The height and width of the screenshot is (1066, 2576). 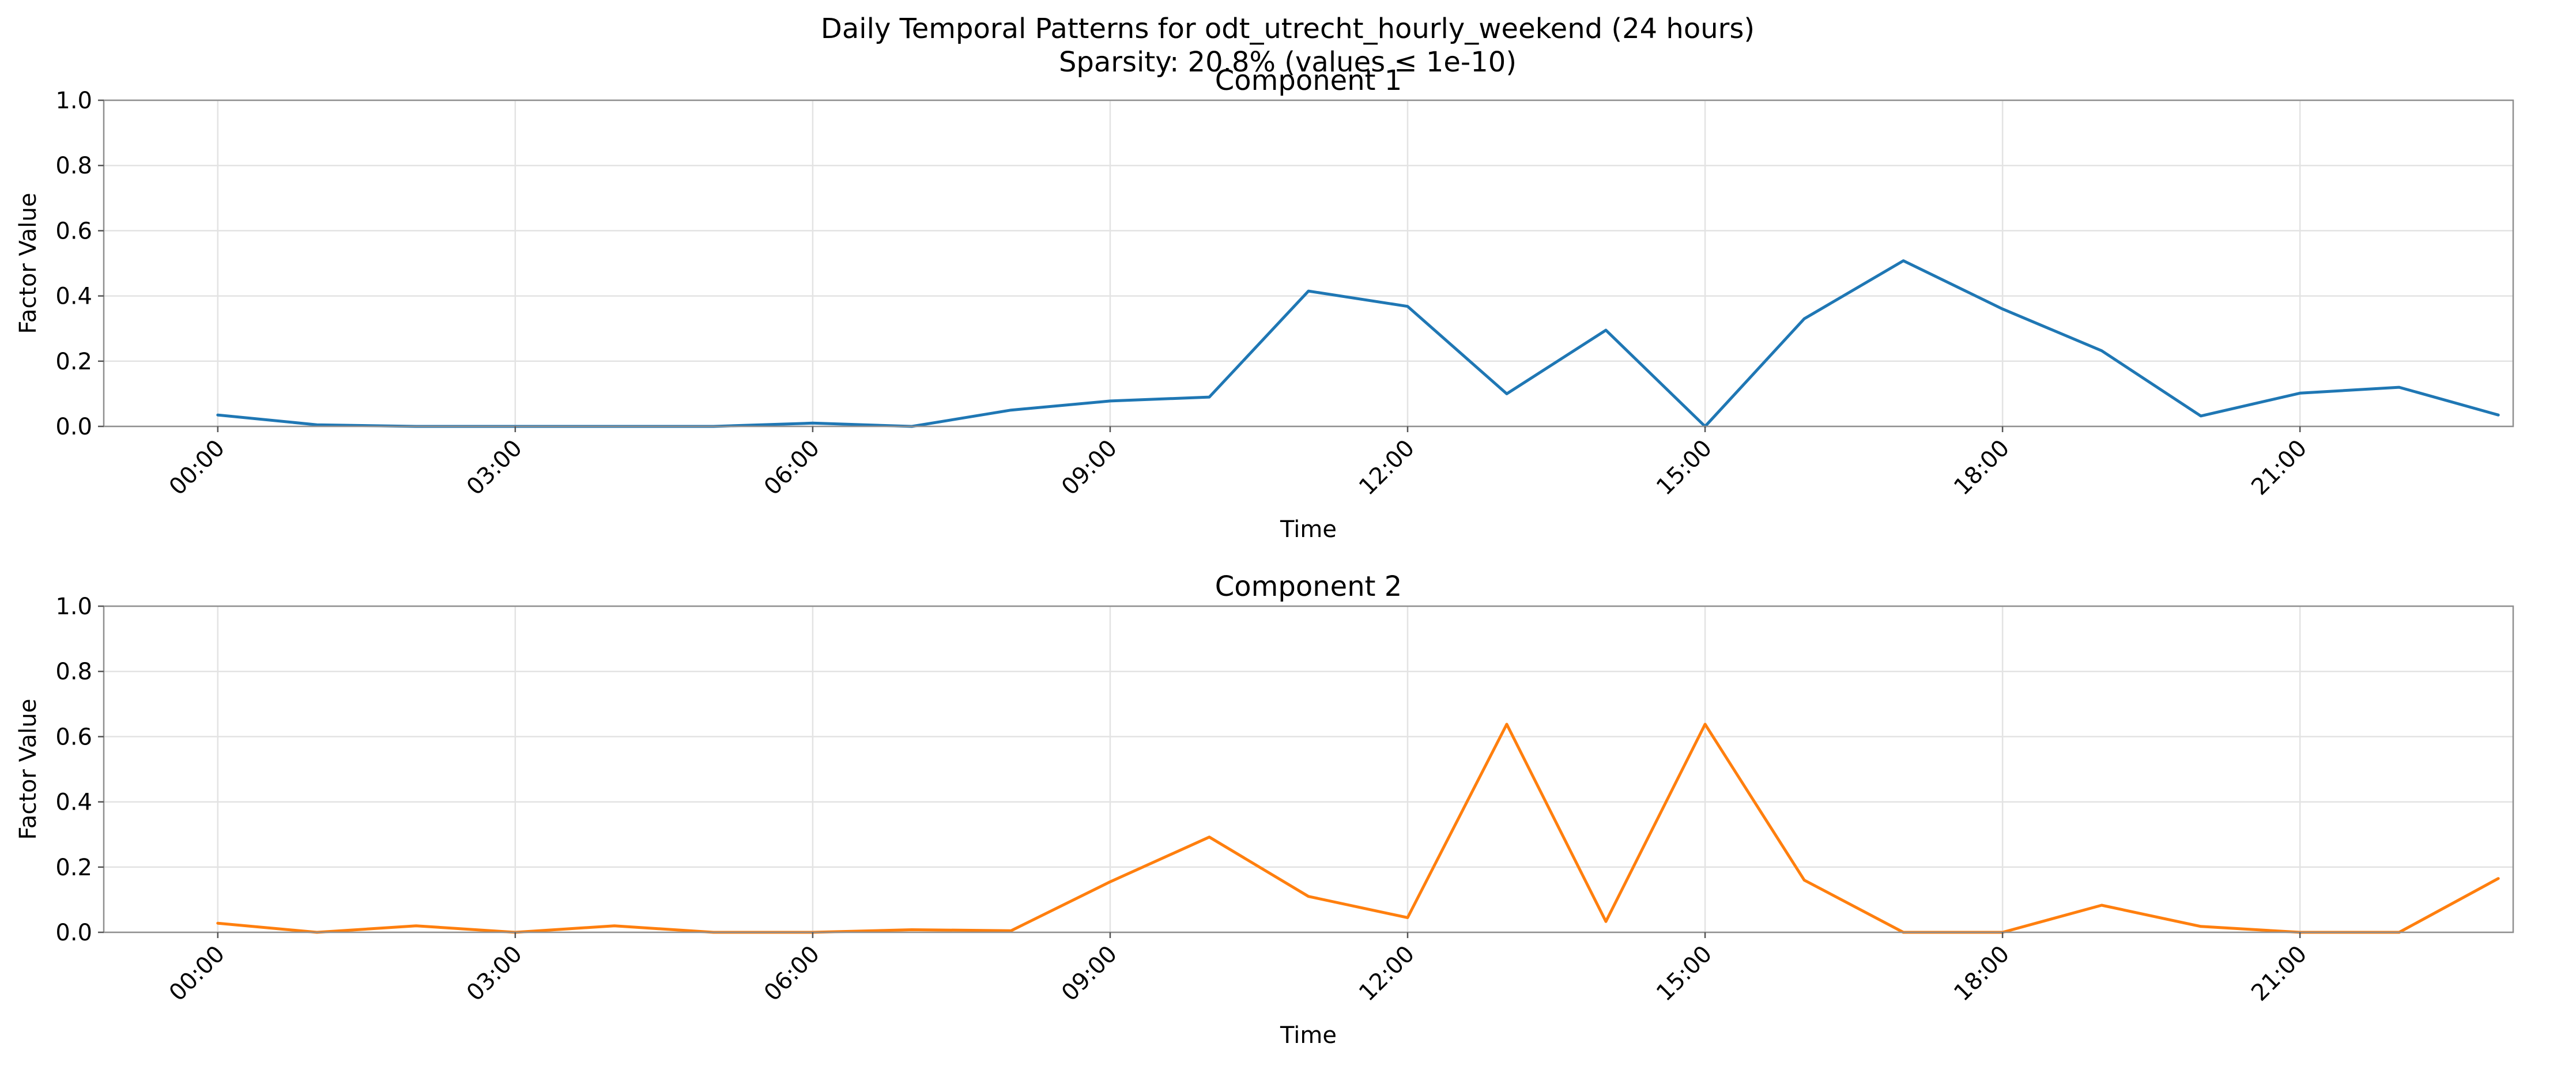 I want to click on chart-2-ytick-label-3: 0.6, so click(x=73, y=737).